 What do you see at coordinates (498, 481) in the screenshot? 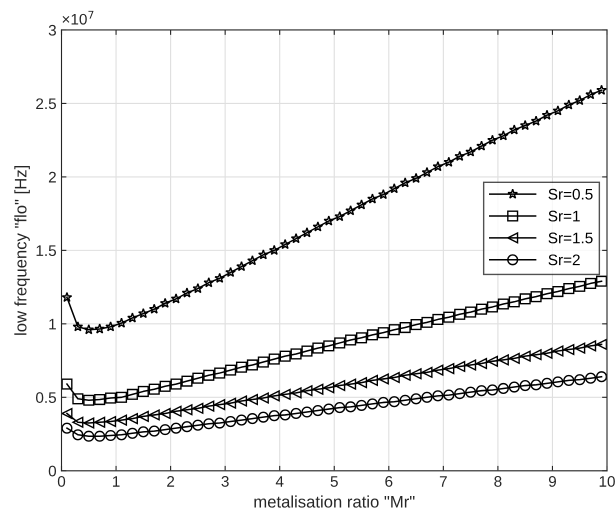
I see `x-tick-label: 8` at bounding box center [498, 481].